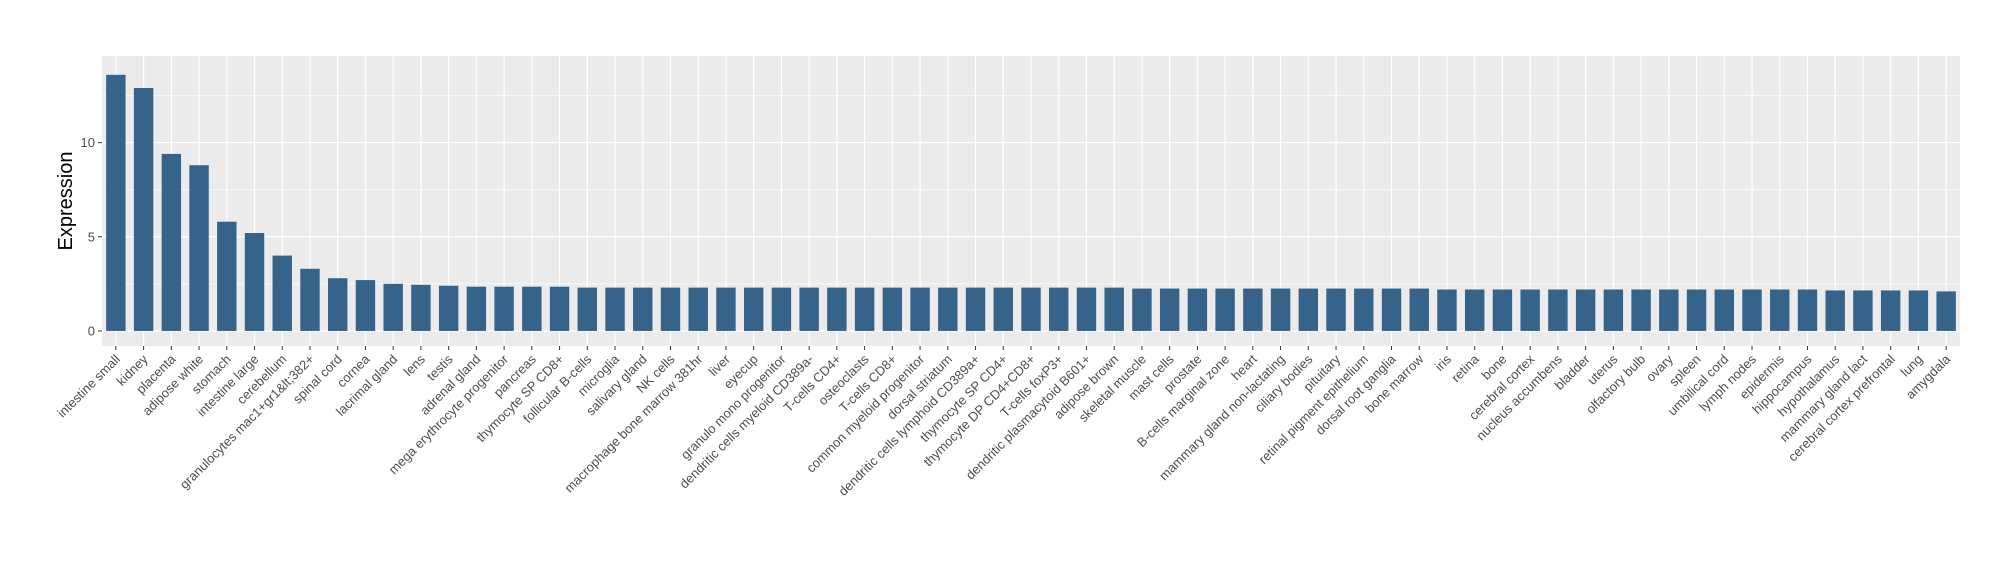 The width and height of the screenshot is (2000, 580). Describe the element at coordinates (91, 330) in the screenshot. I see `y-tick-label: 0` at that location.